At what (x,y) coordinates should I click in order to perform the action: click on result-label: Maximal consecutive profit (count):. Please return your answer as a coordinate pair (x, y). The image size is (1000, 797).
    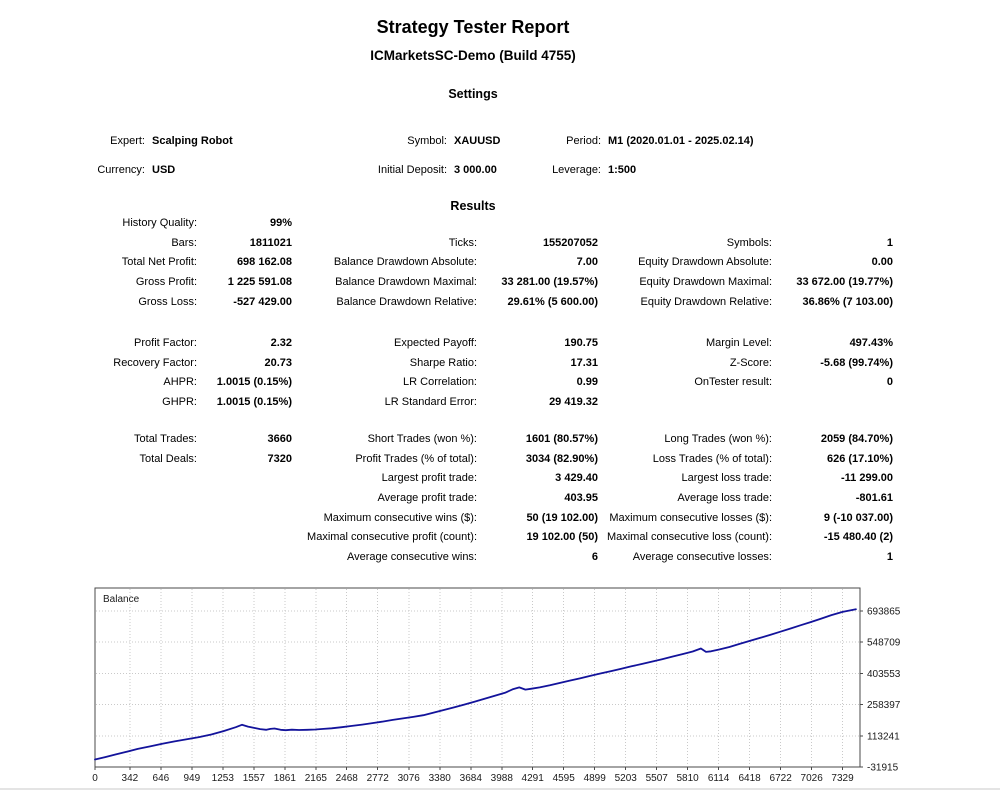
    Looking at the image, I should click on (392, 537).